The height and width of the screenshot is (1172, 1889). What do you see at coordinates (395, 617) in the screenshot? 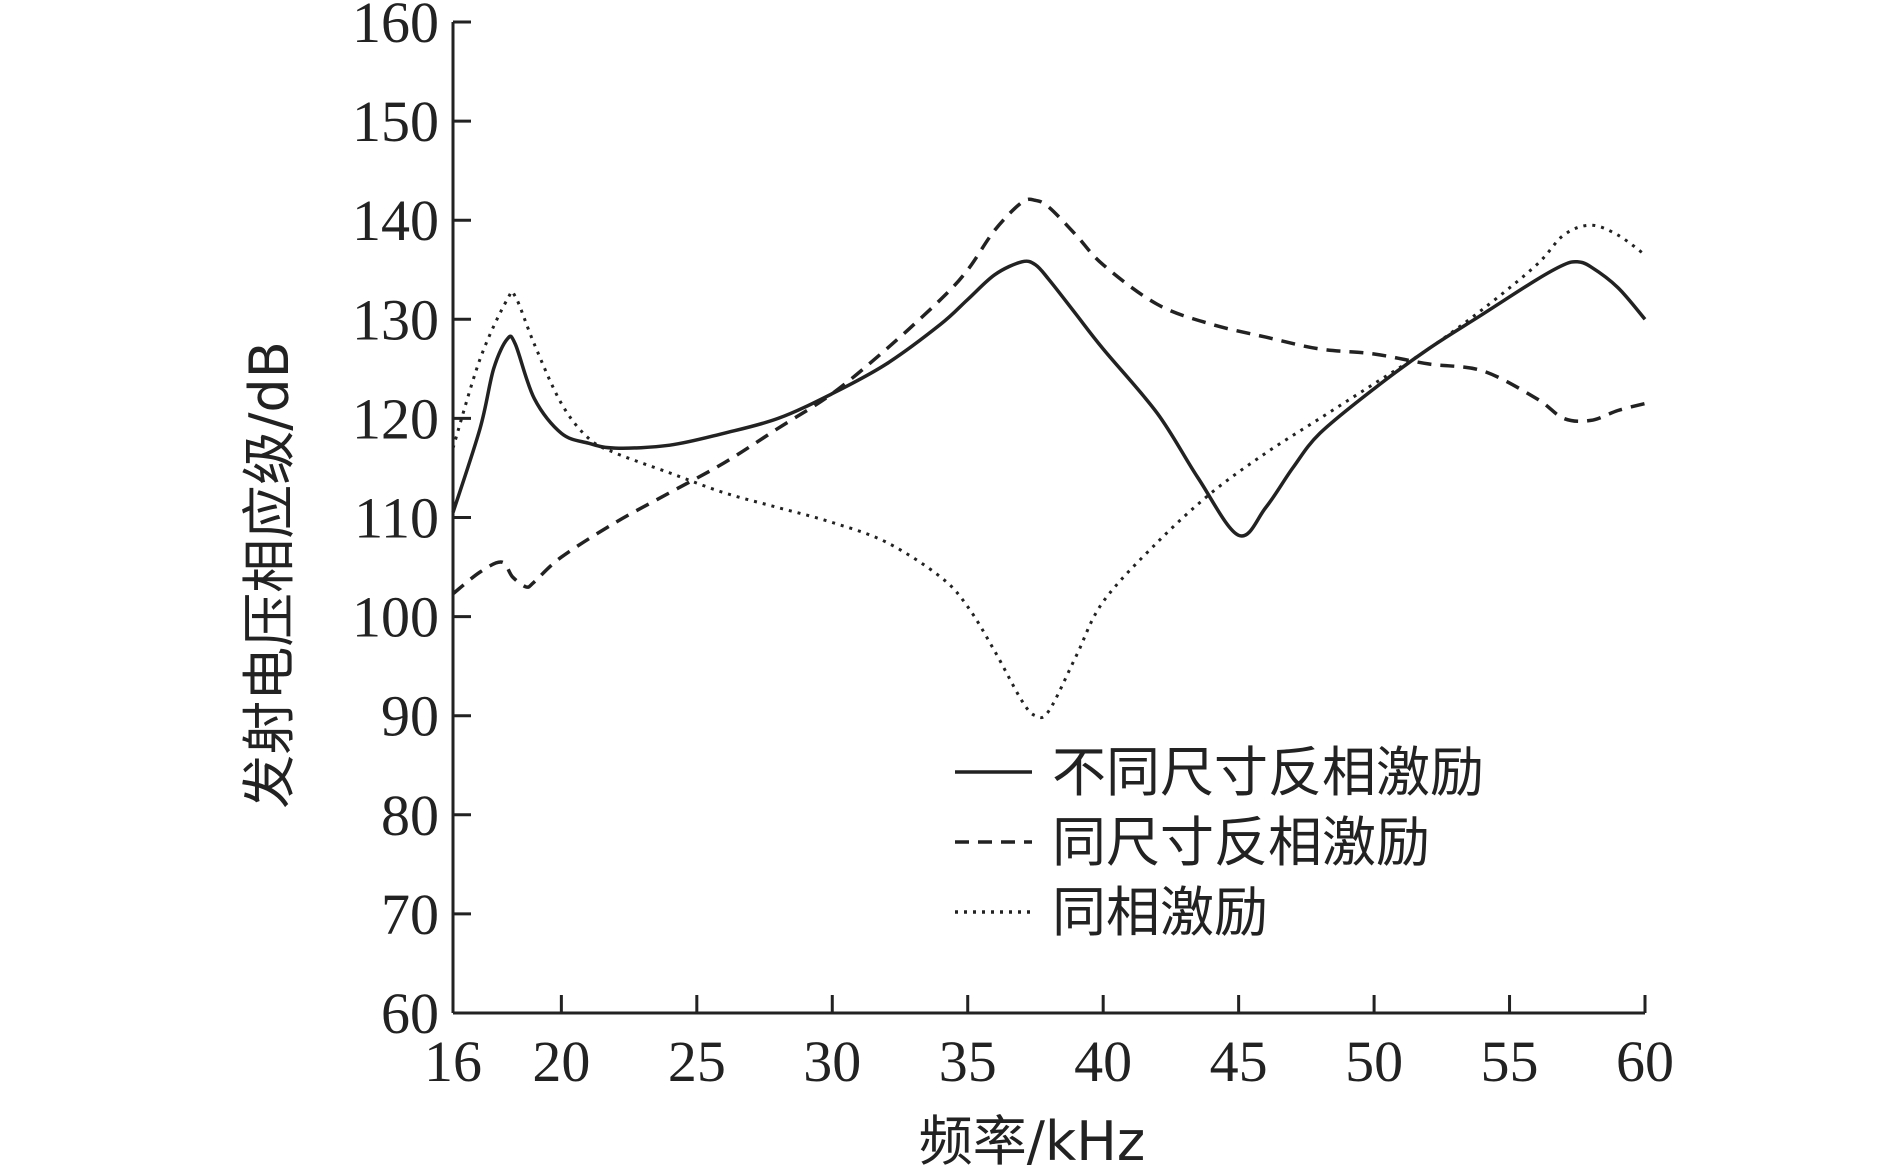
I see `y-tick-label: 100` at bounding box center [395, 617].